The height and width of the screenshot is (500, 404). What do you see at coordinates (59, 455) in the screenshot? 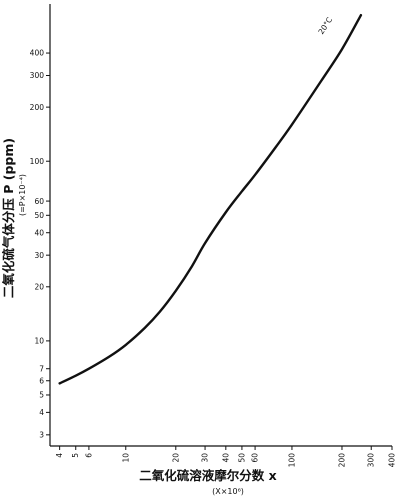
I see `x-tick-label: 4` at bounding box center [59, 455].